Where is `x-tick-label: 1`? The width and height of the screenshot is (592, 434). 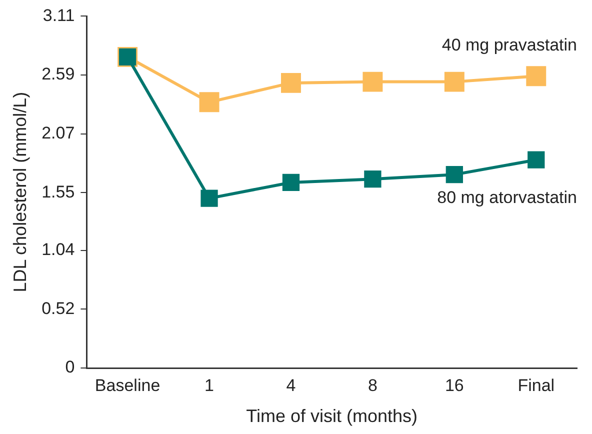
x-tick-label: 1 is located at coordinates (209, 385).